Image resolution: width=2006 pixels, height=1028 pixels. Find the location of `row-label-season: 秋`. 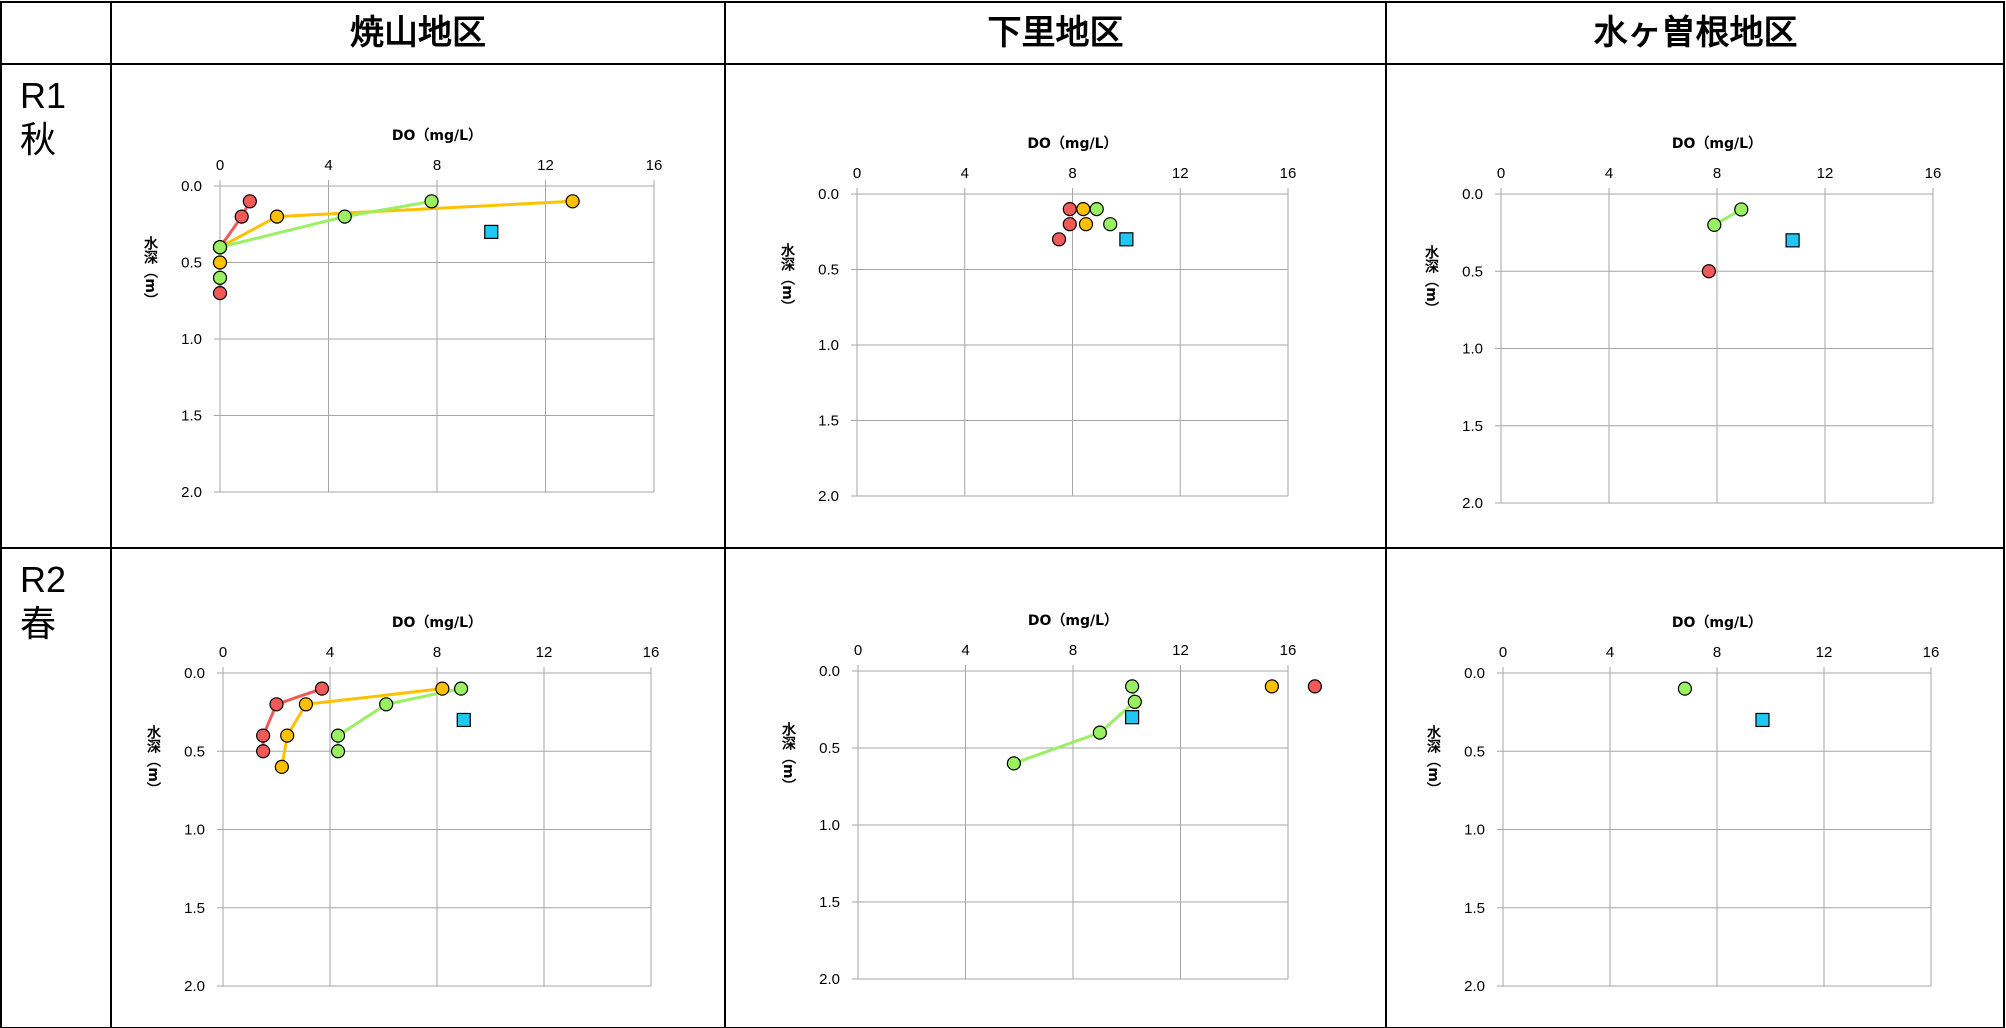

row-label-season: 秋 is located at coordinates (38, 139).